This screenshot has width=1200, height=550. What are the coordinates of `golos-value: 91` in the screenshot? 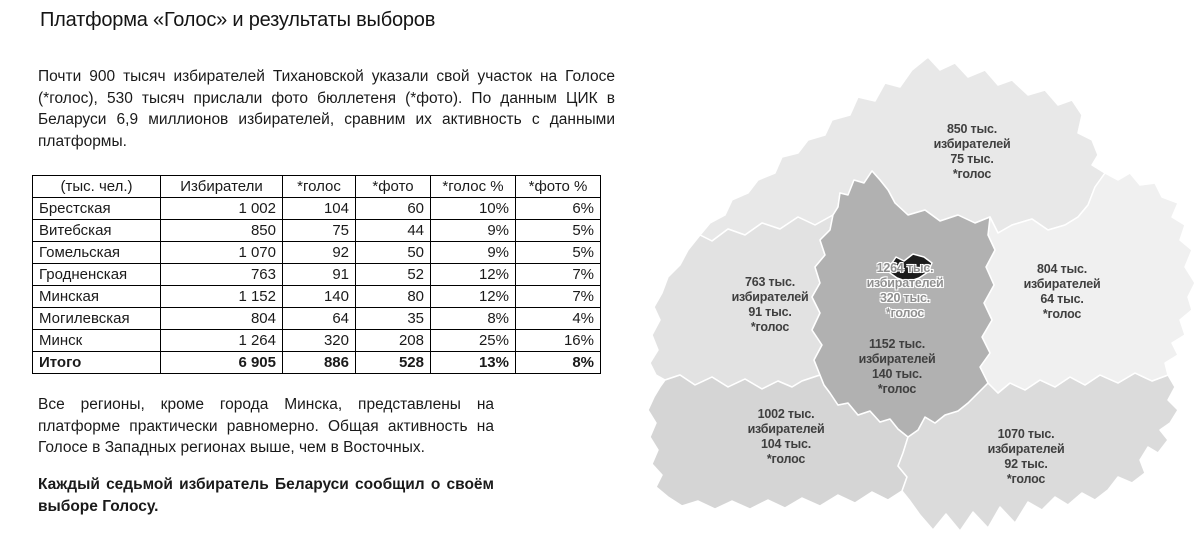 It's located at (319, 274).